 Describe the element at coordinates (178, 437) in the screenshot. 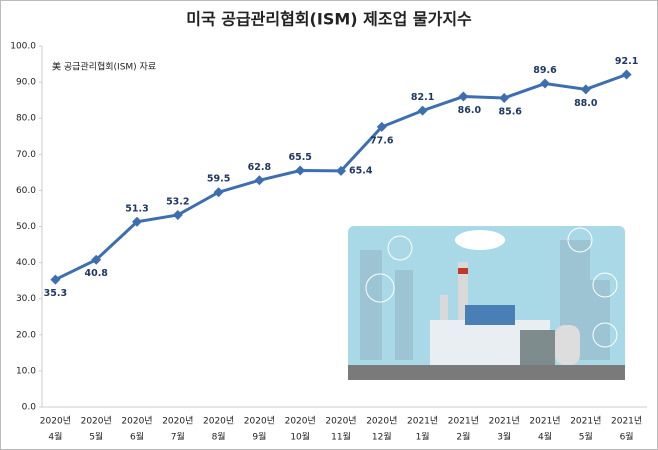

I see `x-tick-label: 7월` at that location.